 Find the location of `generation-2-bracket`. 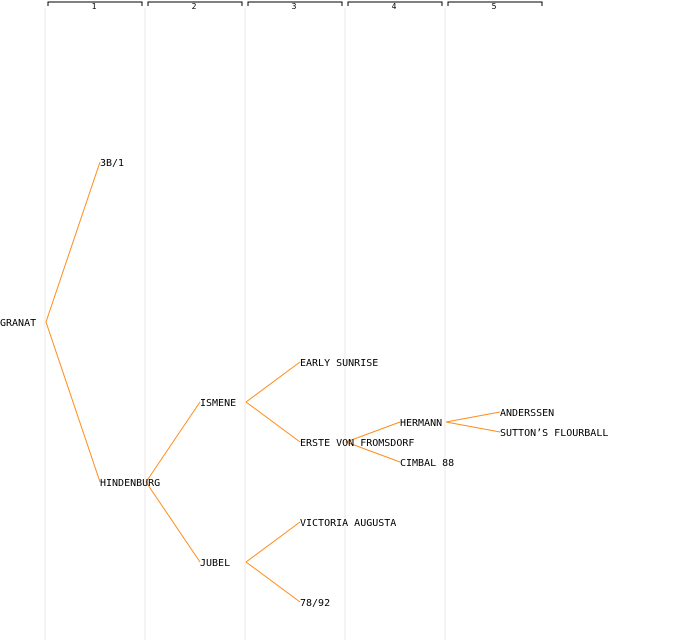

generation-2-bracket is located at coordinates (195, 3).